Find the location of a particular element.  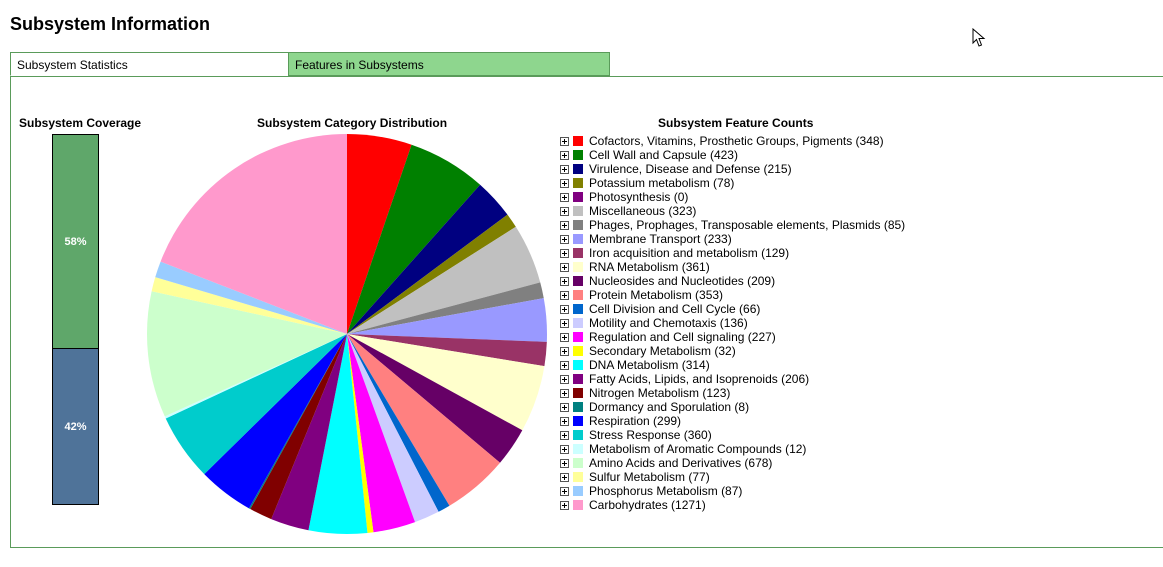

feature-count-label: Photosynthesis (0) is located at coordinates (639, 197).